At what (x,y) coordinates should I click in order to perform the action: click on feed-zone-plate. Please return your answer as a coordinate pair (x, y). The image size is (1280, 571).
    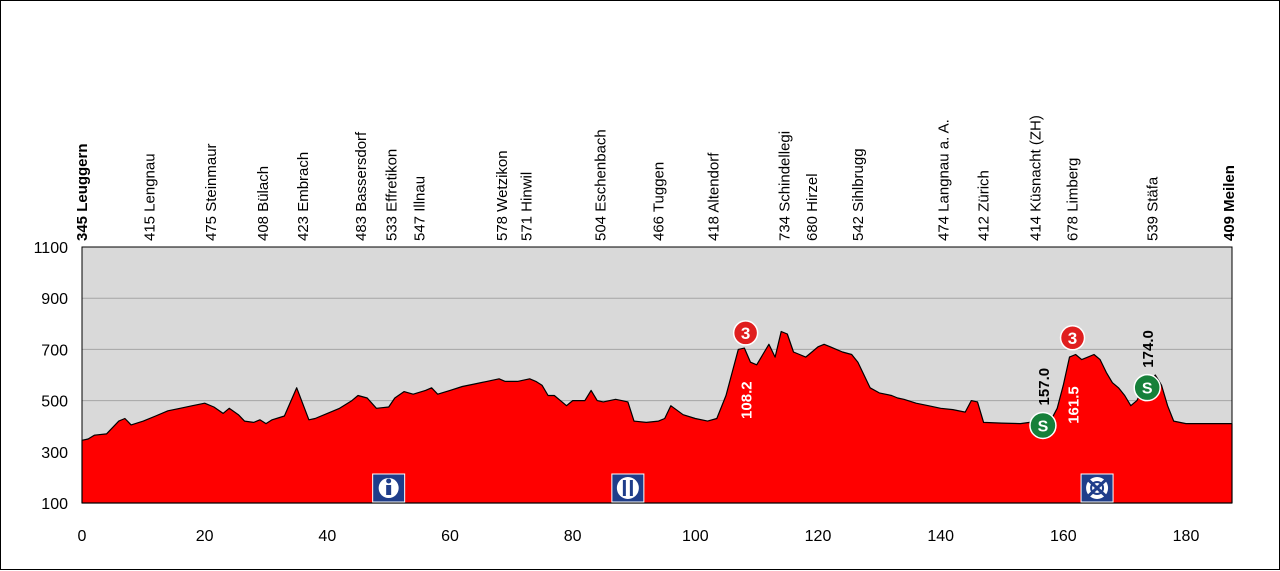
    Looking at the image, I should click on (627, 488).